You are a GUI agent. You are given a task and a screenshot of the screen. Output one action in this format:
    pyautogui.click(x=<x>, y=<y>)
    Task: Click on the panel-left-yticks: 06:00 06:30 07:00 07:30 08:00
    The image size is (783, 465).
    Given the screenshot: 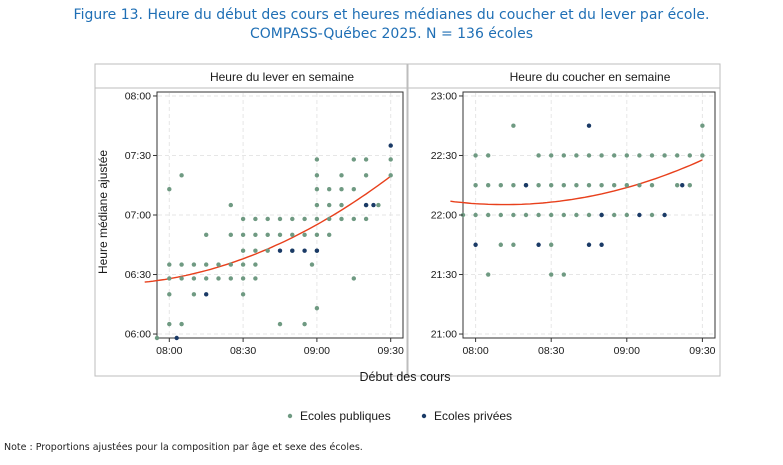 What is the action you would take?
    pyautogui.click(x=141, y=215)
    